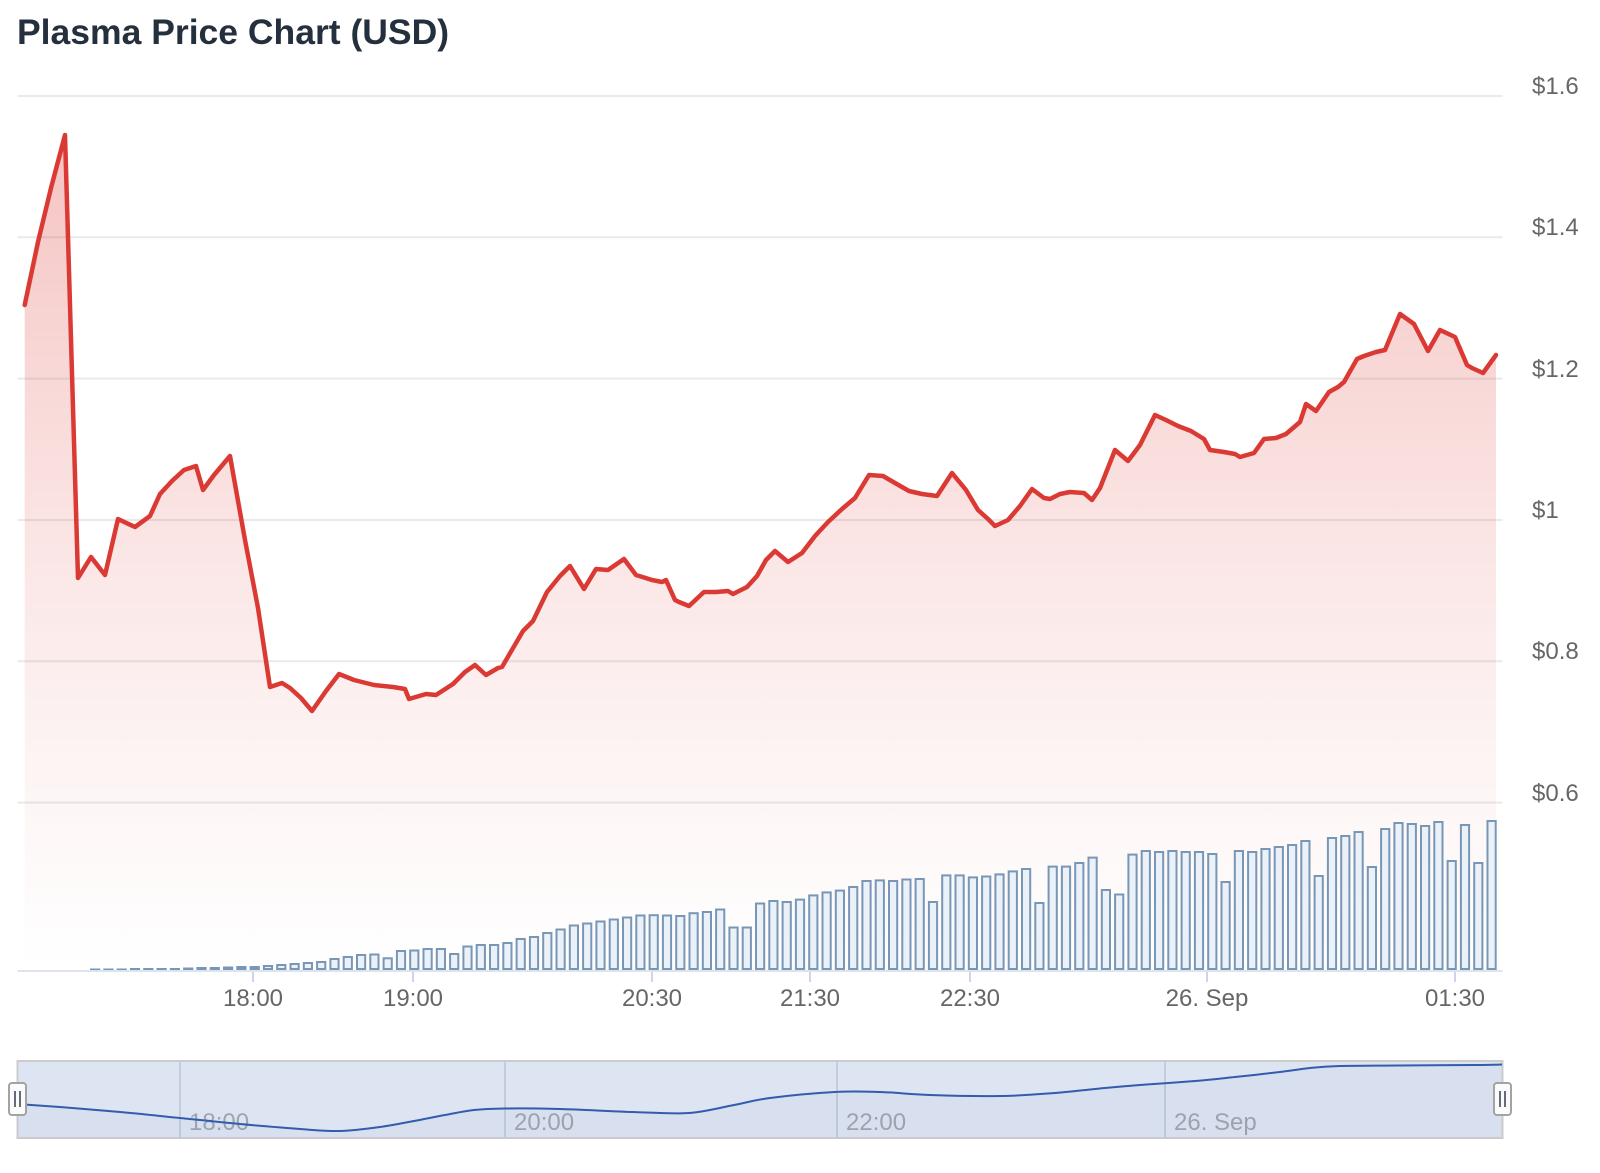  I want to click on svg-text: 19:00, so click(413, 998).